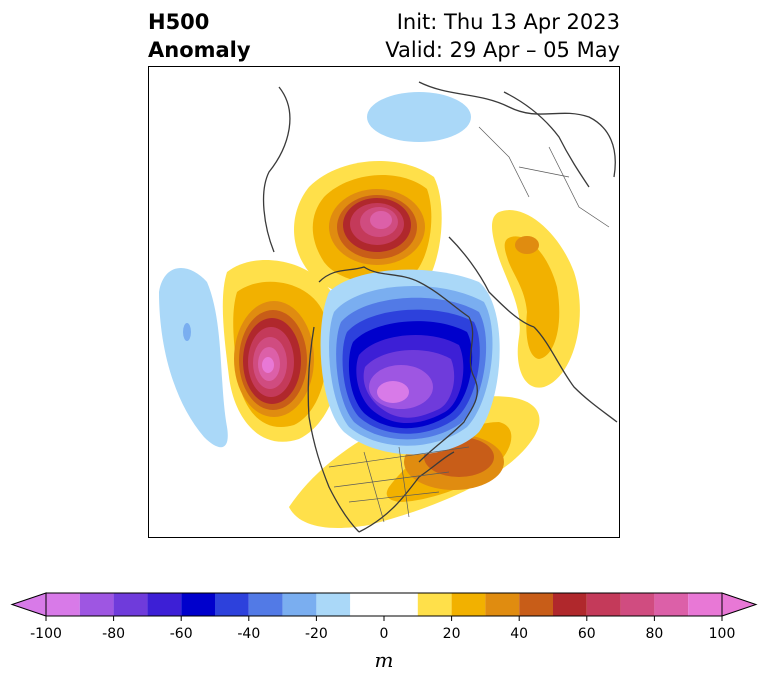 Image resolution: width=768 pixels, height=684 pixels. Describe the element at coordinates (519, 634) in the screenshot. I see `colorbar-tick-label: 40` at that location.